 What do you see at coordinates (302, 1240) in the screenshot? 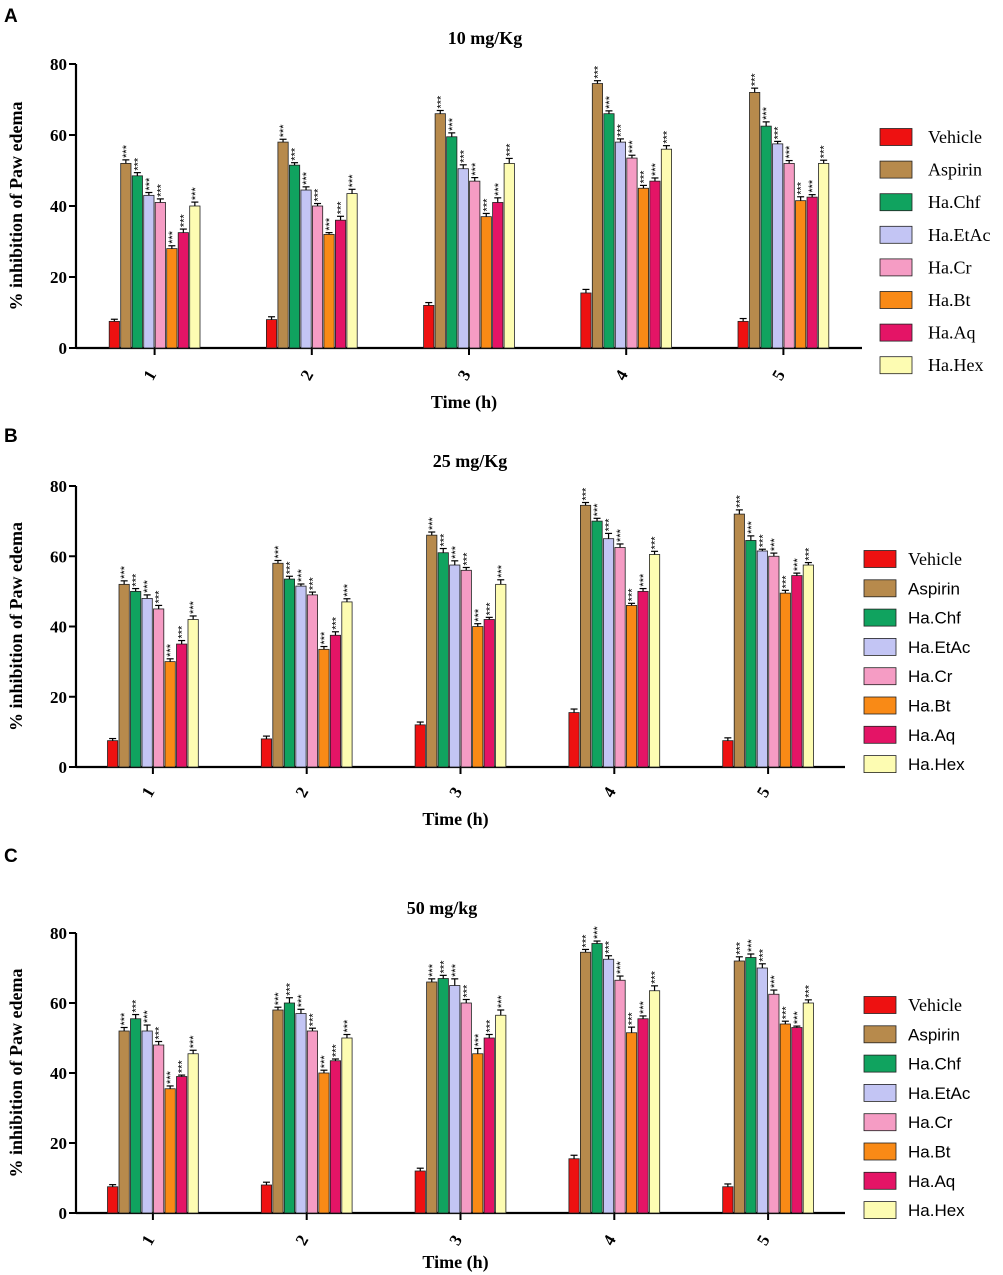
I see `x-tick-label: 2` at bounding box center [302, 1240].